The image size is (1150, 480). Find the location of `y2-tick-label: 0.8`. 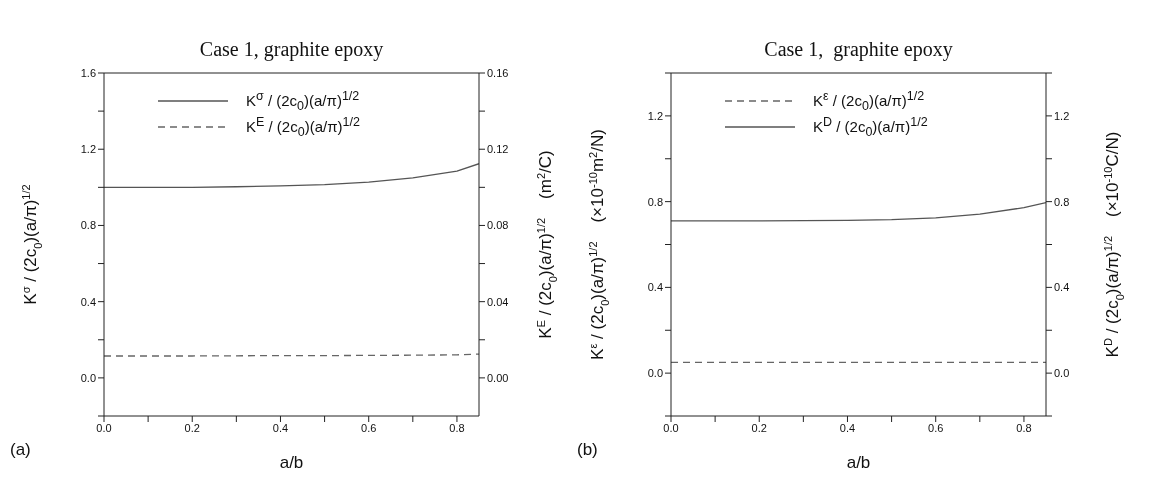

y2-tick-label: 0.8 is located at coordinates (1062, 201).